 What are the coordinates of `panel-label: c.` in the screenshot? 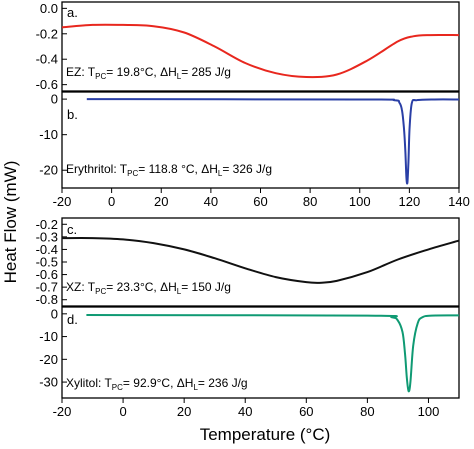 It's located at (72, 229).